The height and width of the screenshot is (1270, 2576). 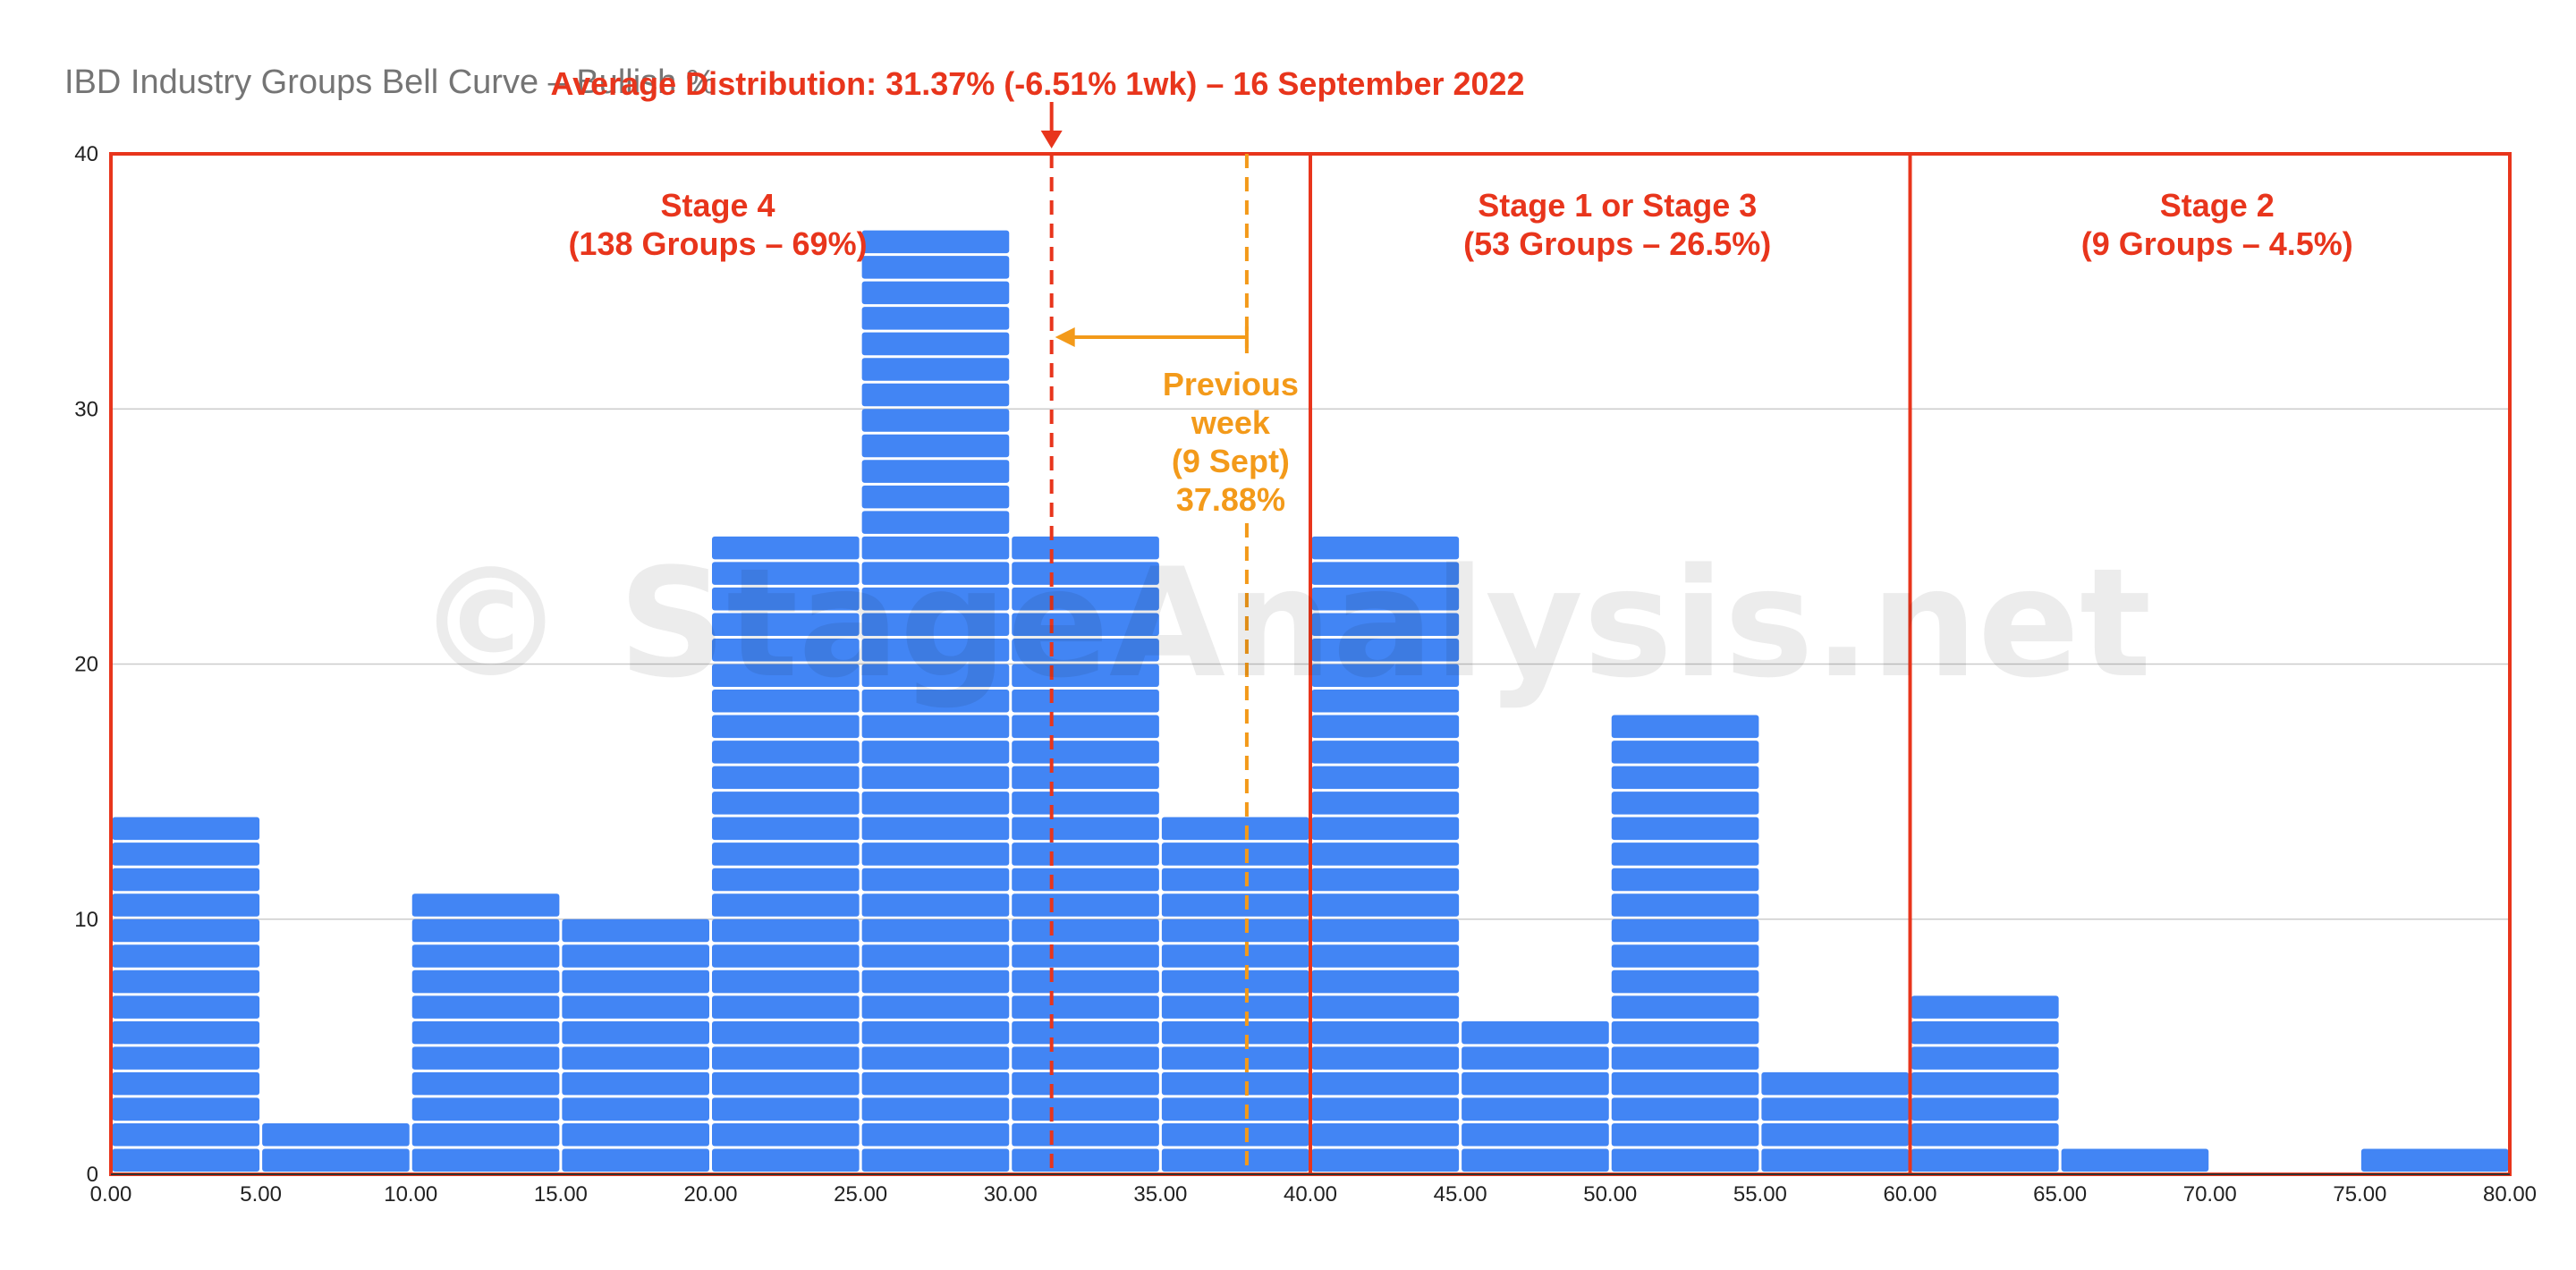 I want to click on x-tick-label: 5.00, so click(x=261, y=1194).